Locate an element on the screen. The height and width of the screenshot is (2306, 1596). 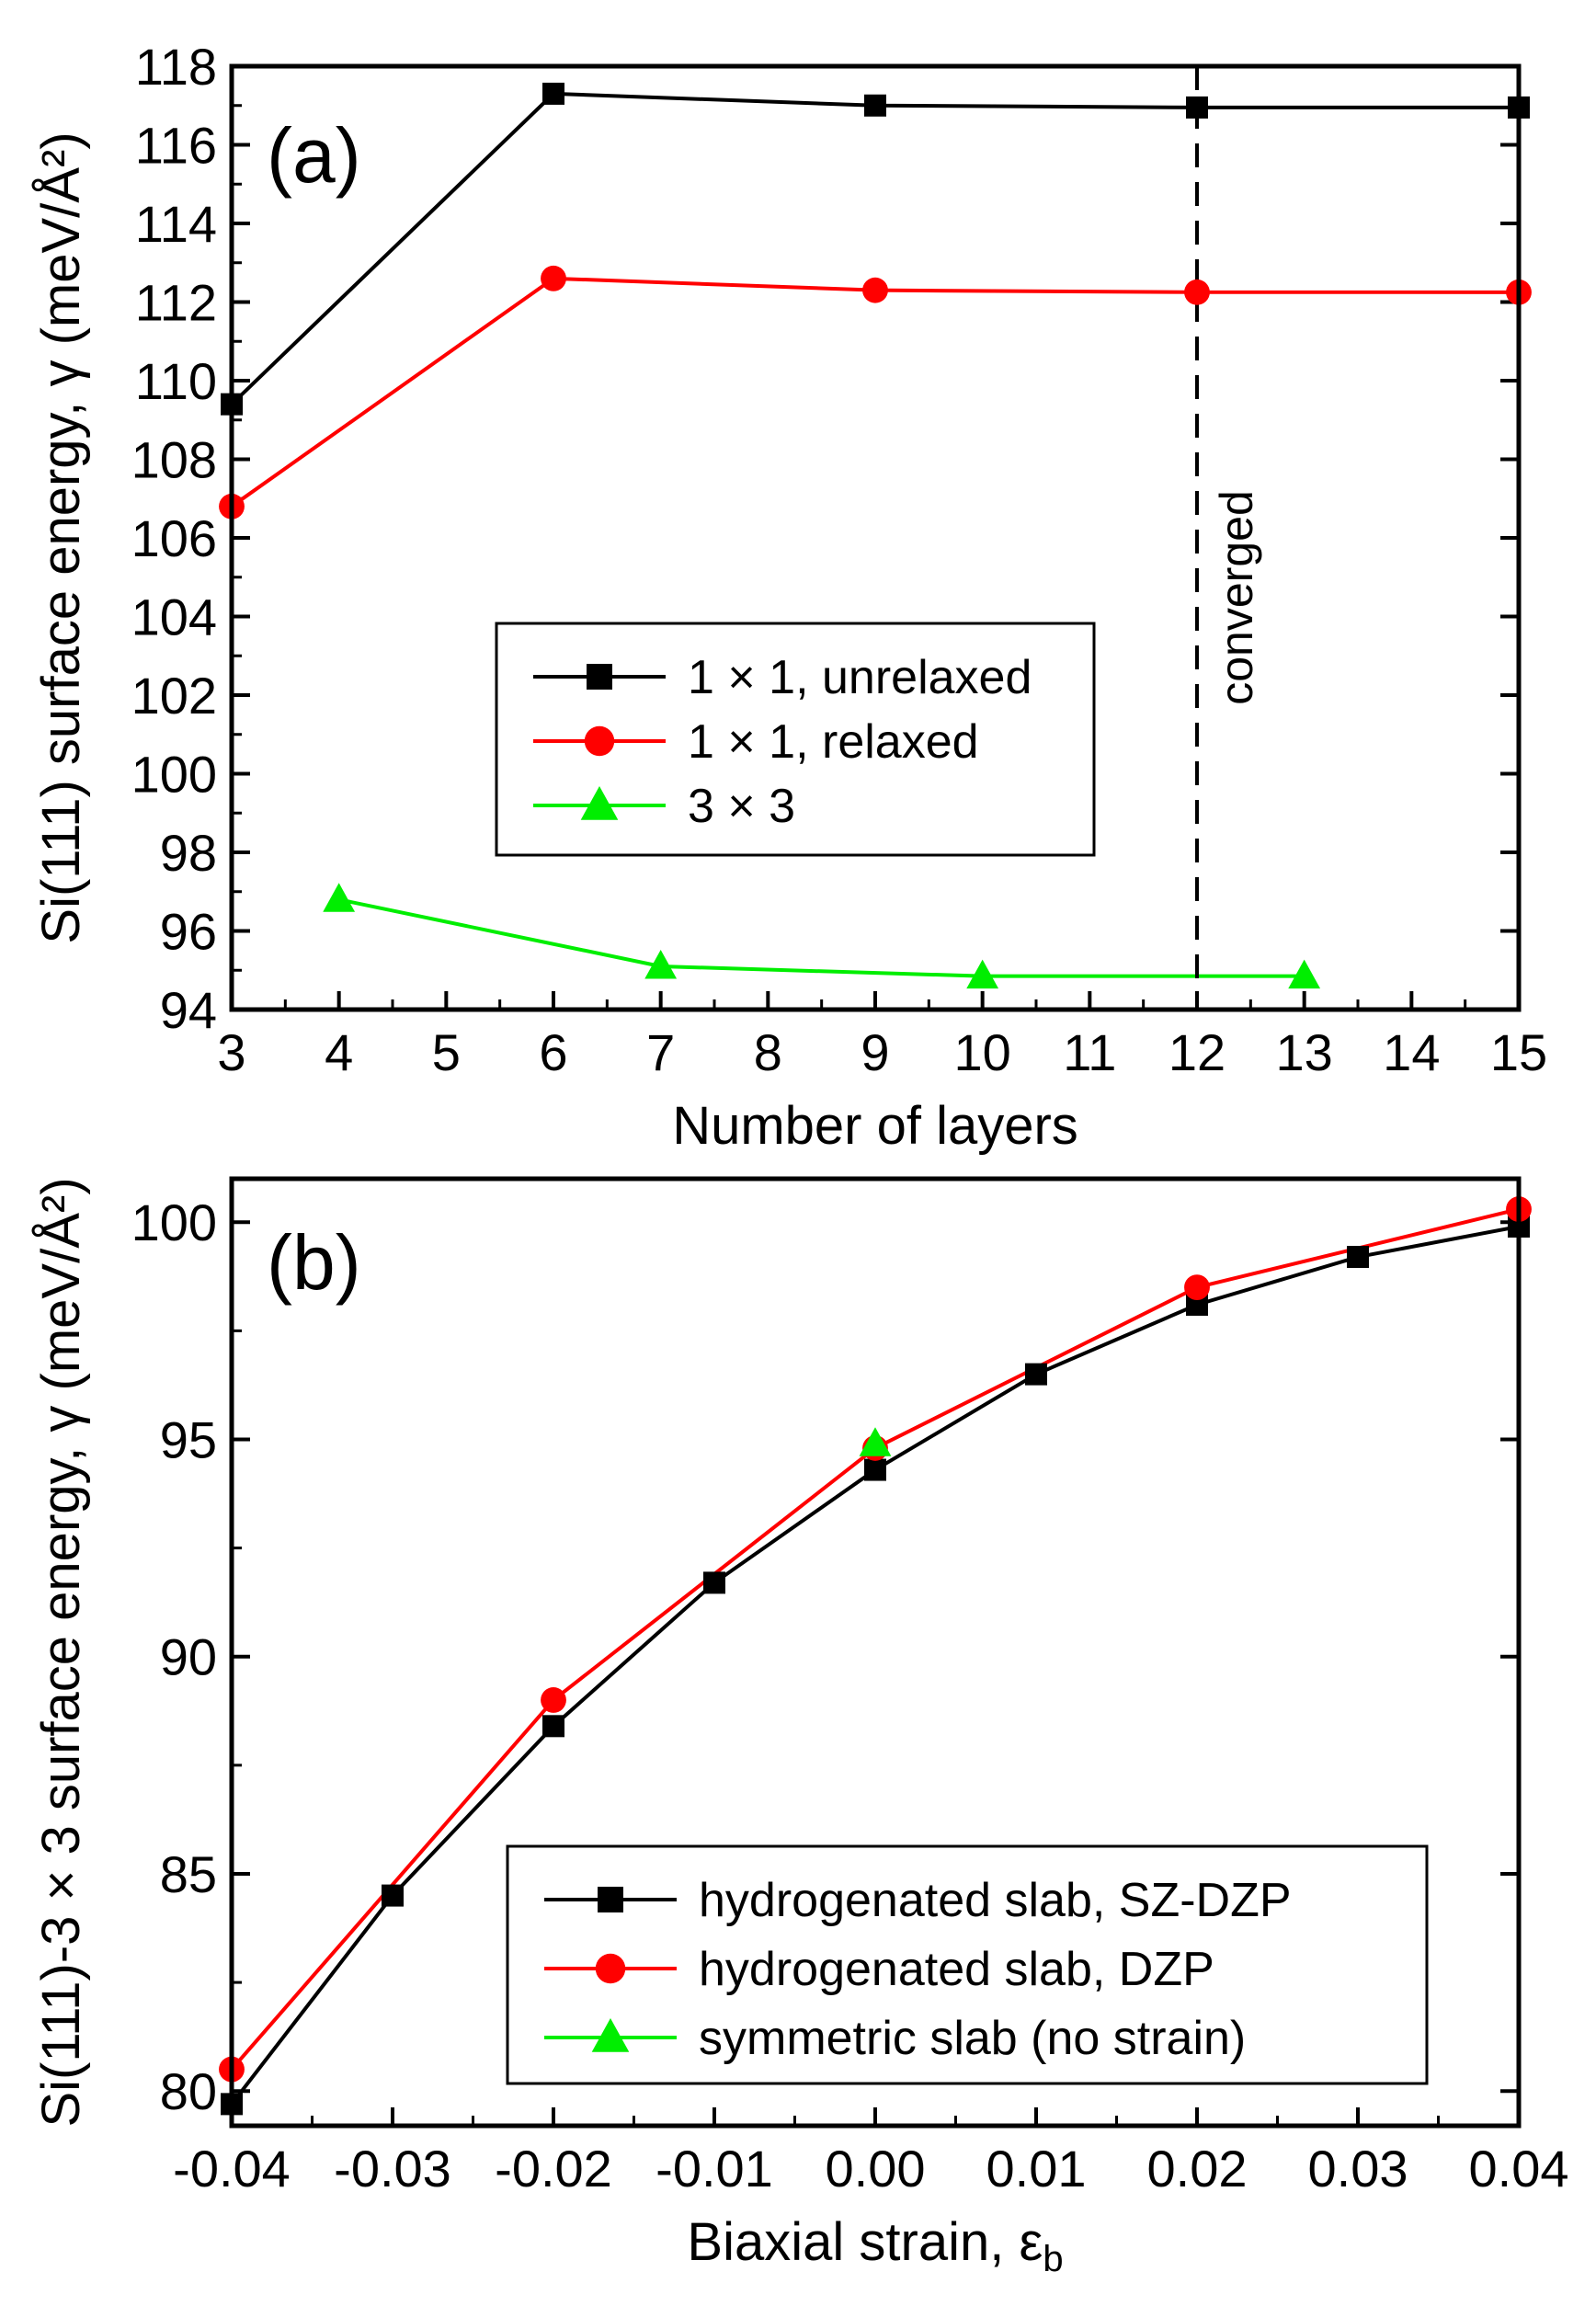
a-x-tick-label: 10 is located at coordinates (982, 1052).